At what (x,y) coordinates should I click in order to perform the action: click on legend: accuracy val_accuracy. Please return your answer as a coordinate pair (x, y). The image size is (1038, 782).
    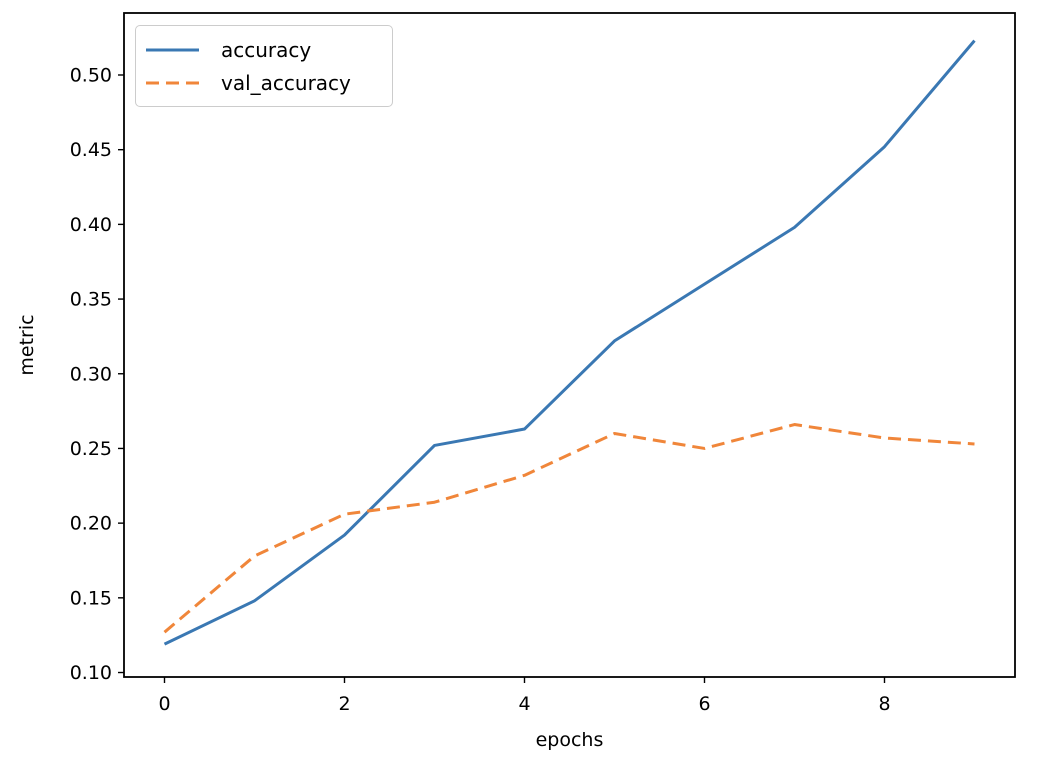
    Looking at the image, I should click on (264, 66).